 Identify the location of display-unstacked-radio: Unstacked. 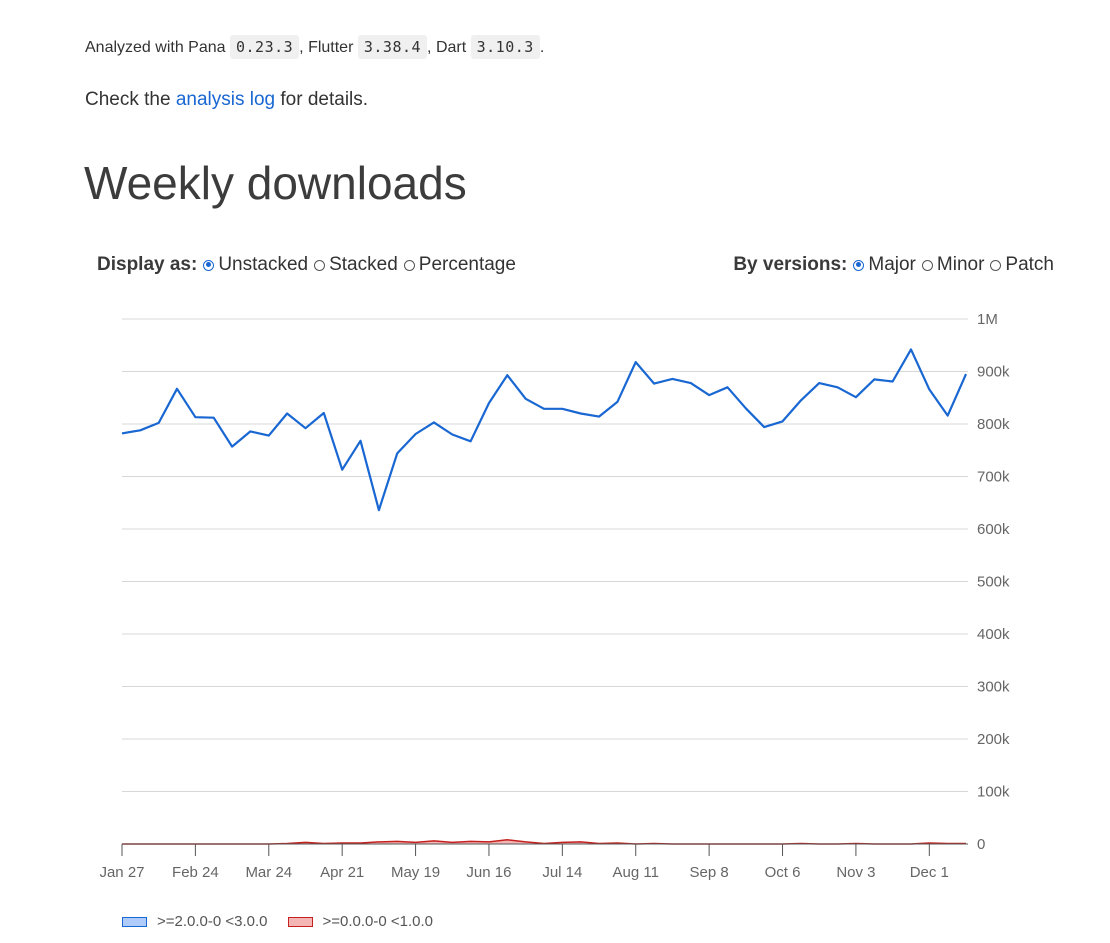
(255, 265).